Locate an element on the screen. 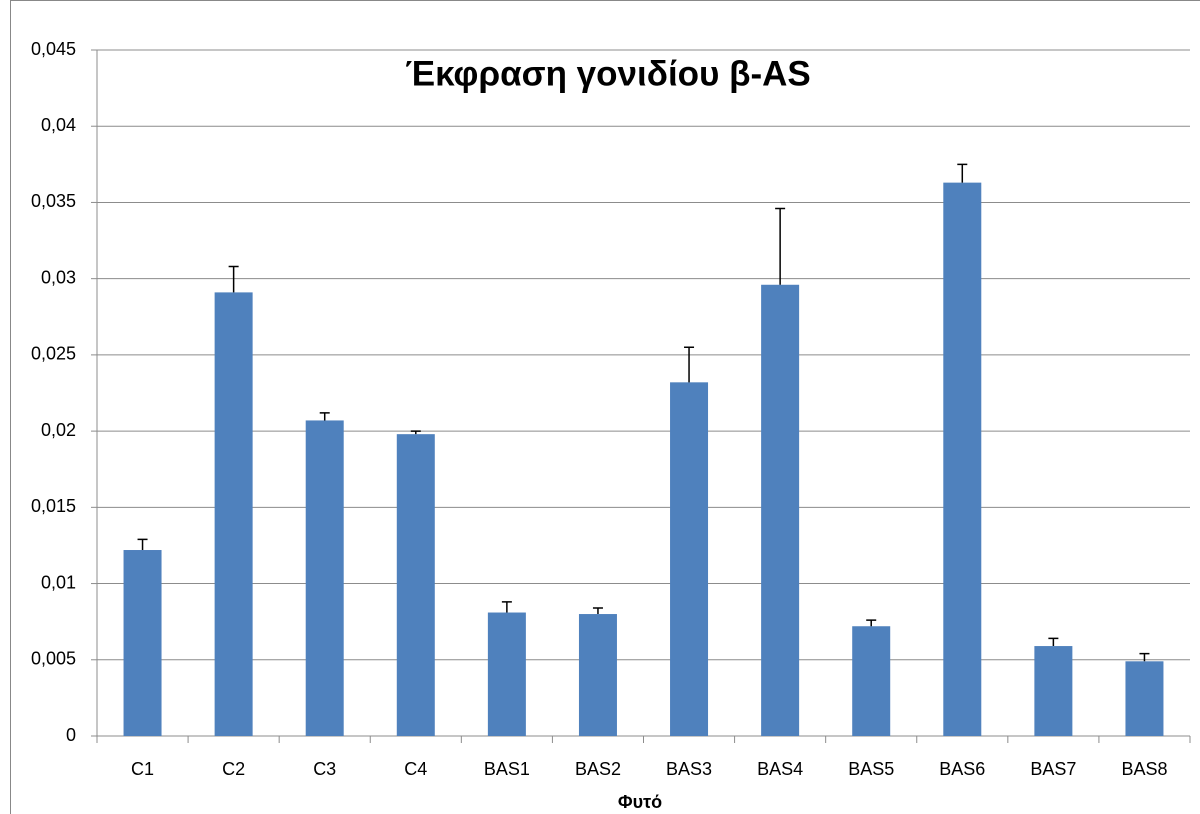 The width and height of the screenshot is (1200, 814). y-tick-label: 0,025 is located at coordinates (53, 354).